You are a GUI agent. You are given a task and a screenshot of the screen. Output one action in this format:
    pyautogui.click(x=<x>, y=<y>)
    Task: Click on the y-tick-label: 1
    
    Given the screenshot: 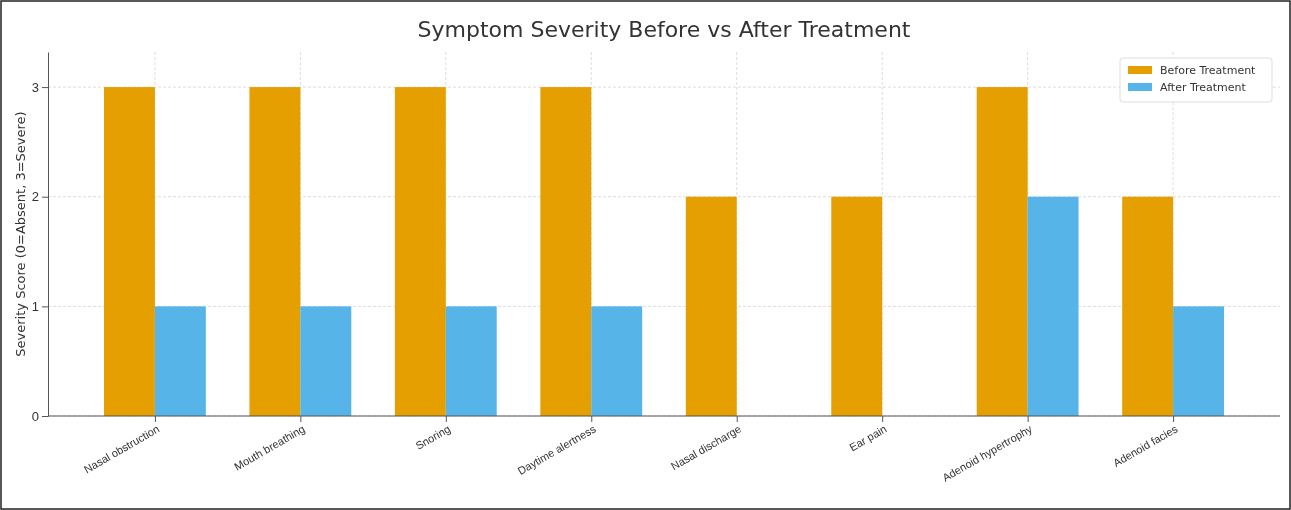 What is the action you would take?
    pyautogui.click(x=35, y=307)
    